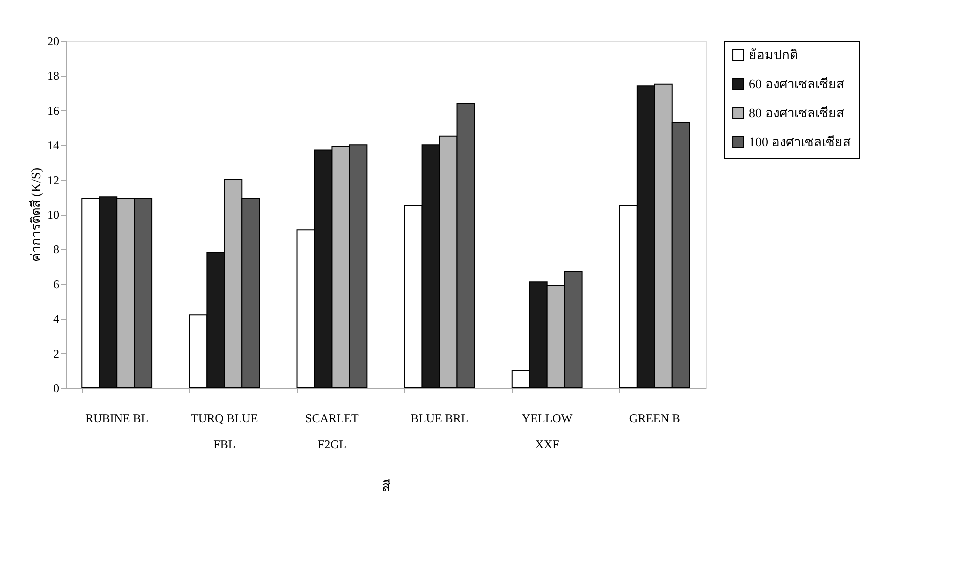 The width and height of the screenshot is (971, 585). Describe the element at coordinates (57, 284) in the screenshot. I see `y-tick-label: 6` at that location.